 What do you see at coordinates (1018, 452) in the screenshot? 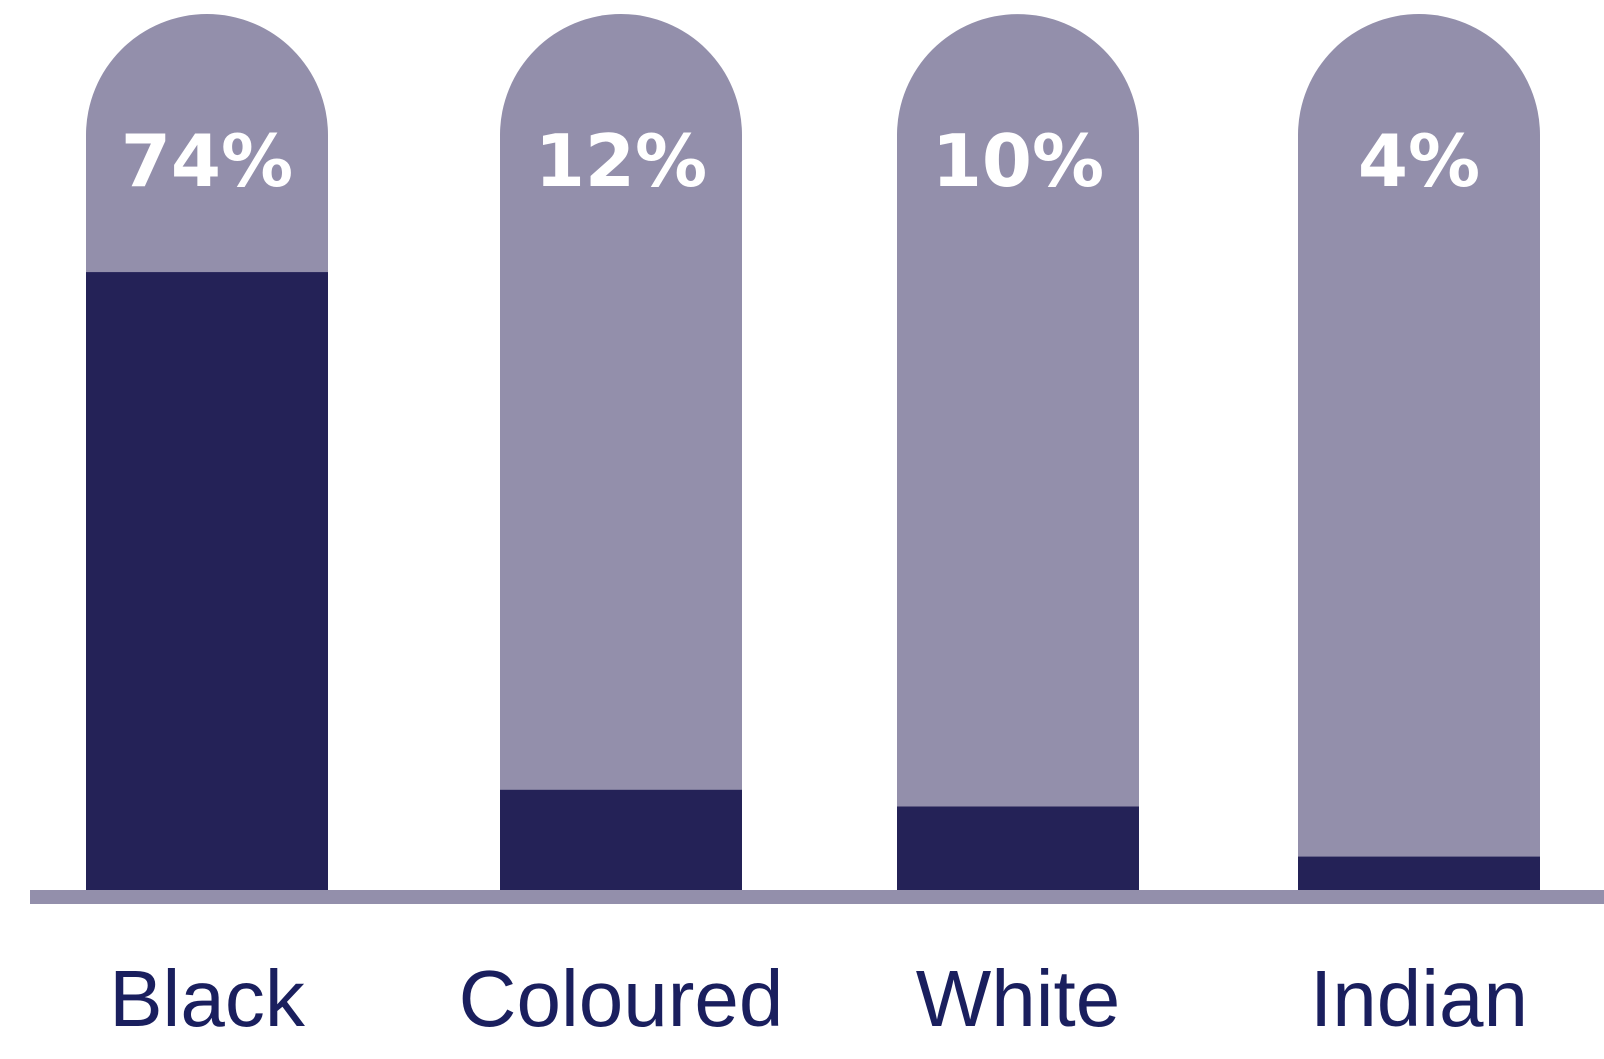
I see `bar-track-white` at bounding box center [1018, 452].